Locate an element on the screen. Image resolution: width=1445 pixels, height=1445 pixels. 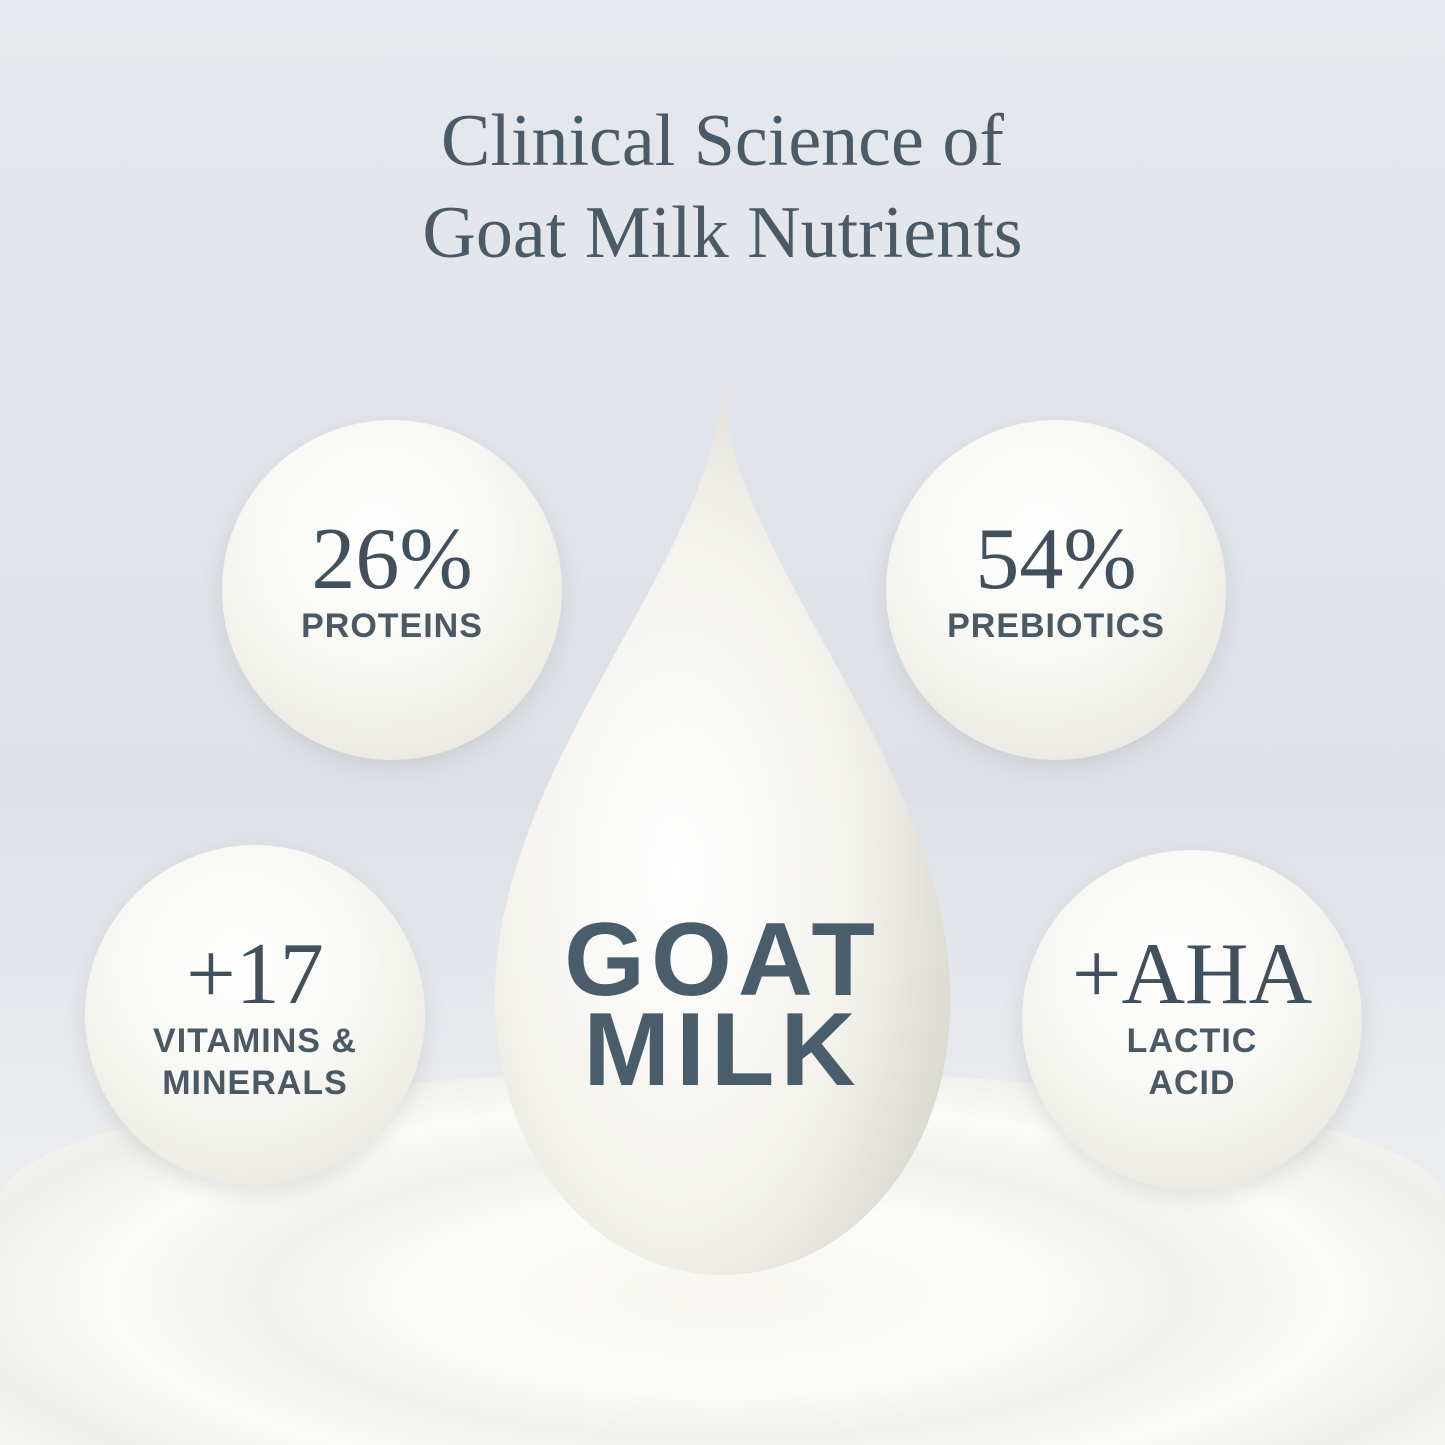
orb-label: LACTIC is located at coordinates (1192, 1041).